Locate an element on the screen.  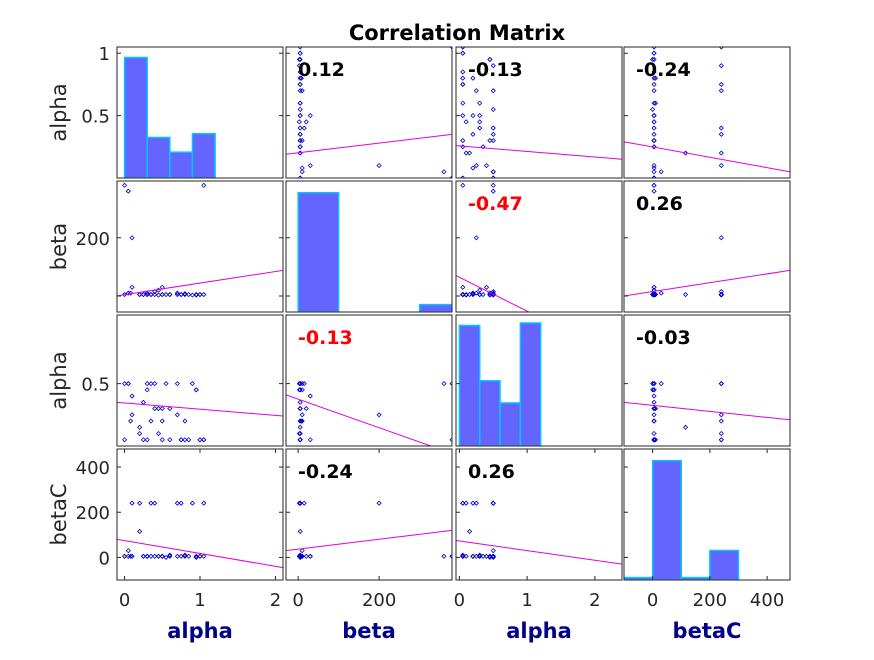
panel-0-1: 0.12 is located at coordinates (369, 112).